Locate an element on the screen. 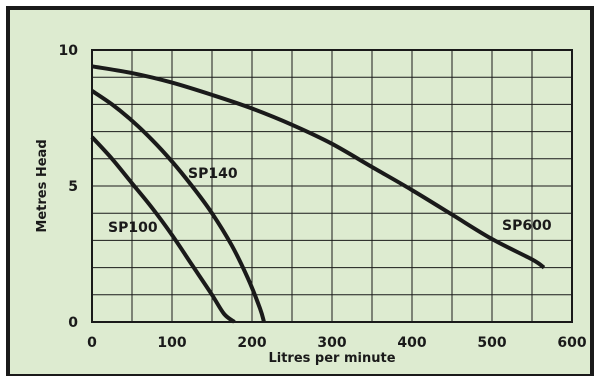  series-label-sp100: SP100 is located at coordinates (133, 228).